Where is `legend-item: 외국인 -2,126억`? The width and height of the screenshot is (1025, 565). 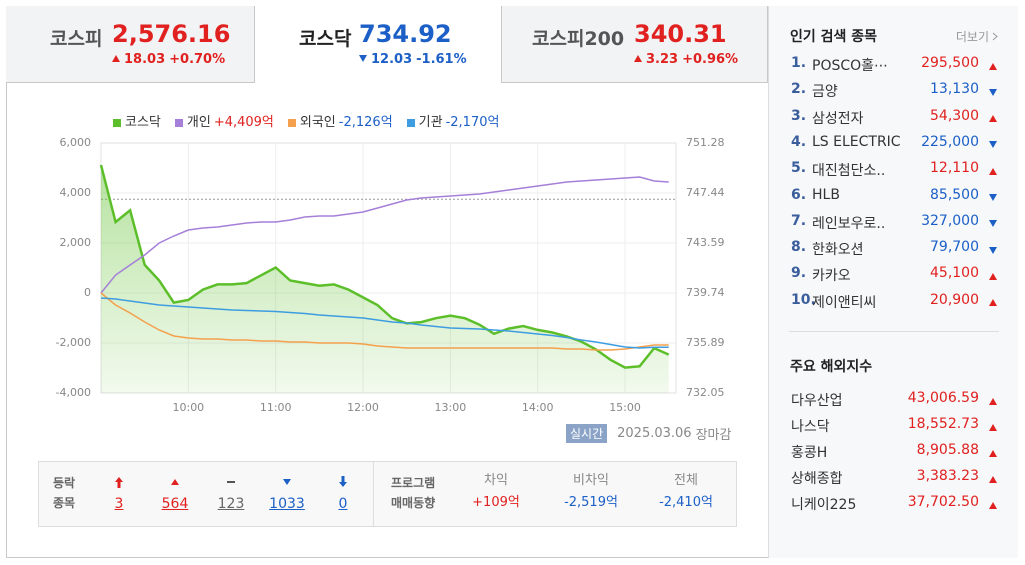 legend-item: 외국인 -2,126억 is located at coordinates (340, 120).